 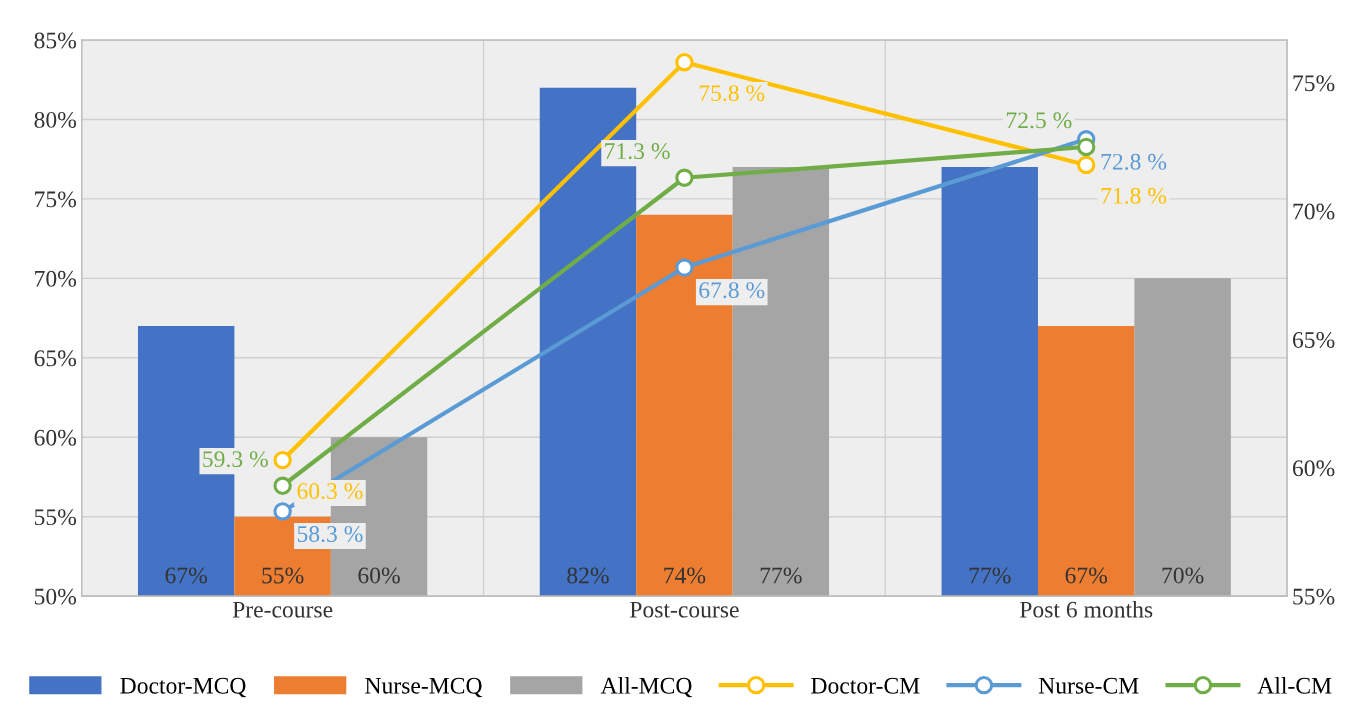 I want to click on y-tick-label: 70%, so click(x=56, y=278).